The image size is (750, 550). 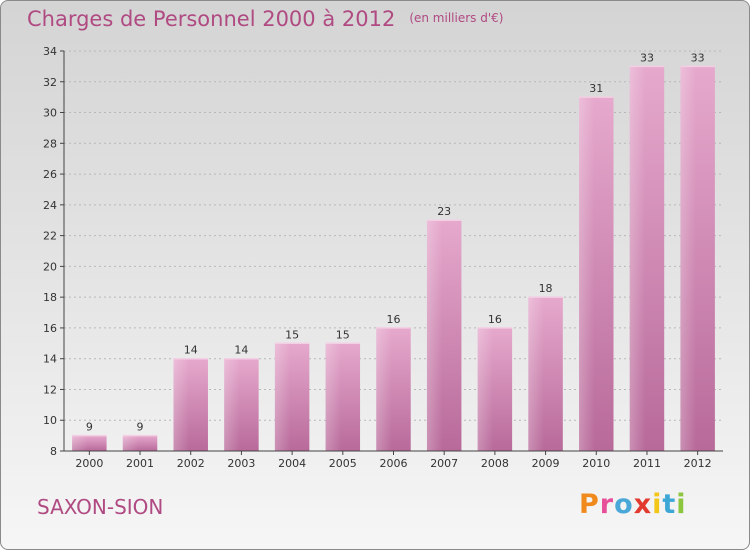 I want to click on x-tick-label: 2009, so click(x=546, y=463).